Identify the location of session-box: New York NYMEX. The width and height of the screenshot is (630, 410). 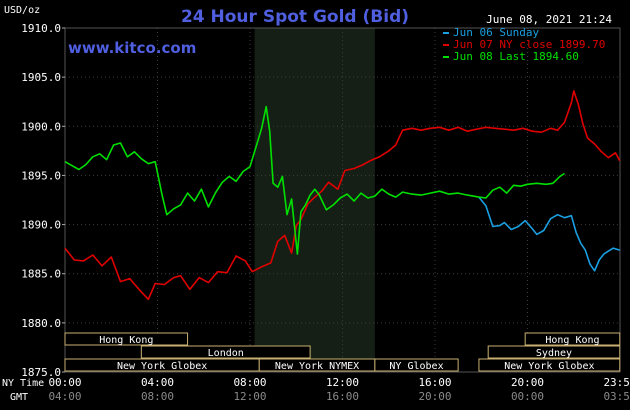
(317, 365).